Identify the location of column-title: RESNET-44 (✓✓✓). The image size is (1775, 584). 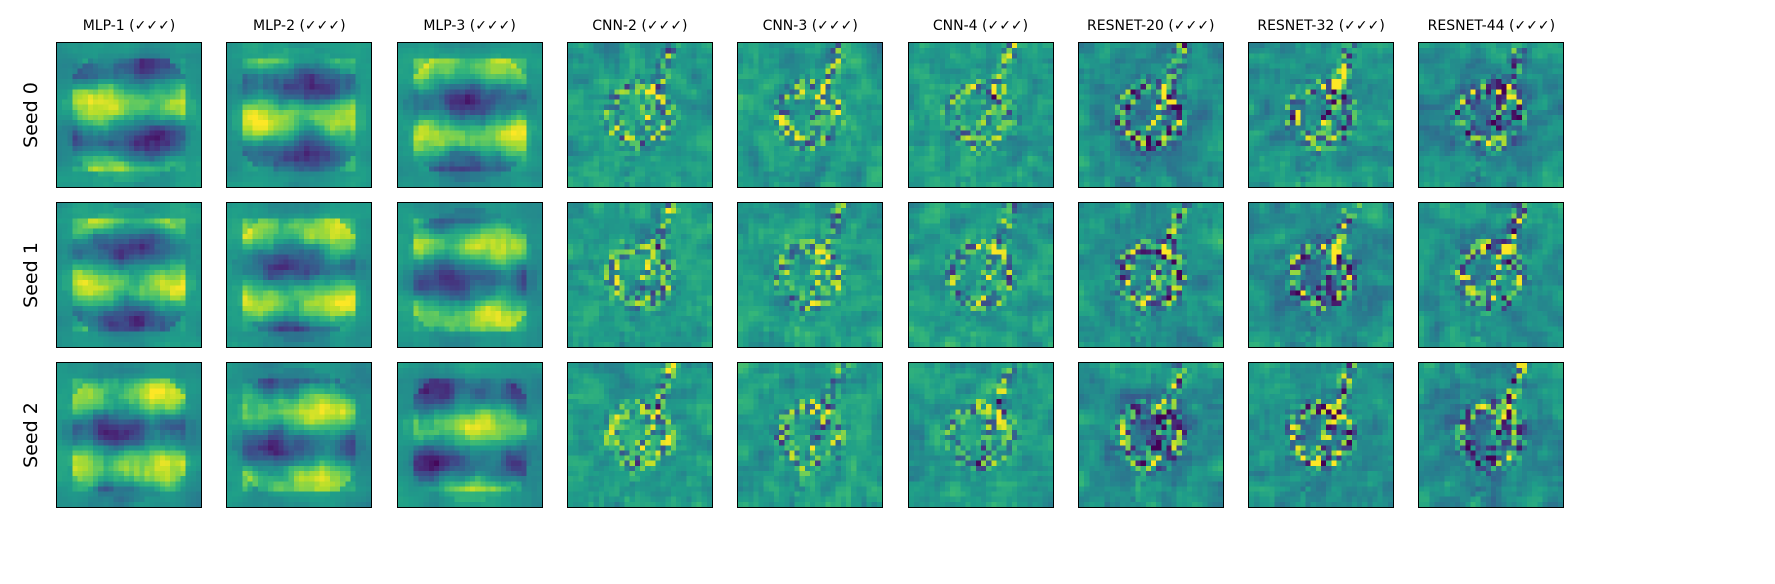
(1491, 26).